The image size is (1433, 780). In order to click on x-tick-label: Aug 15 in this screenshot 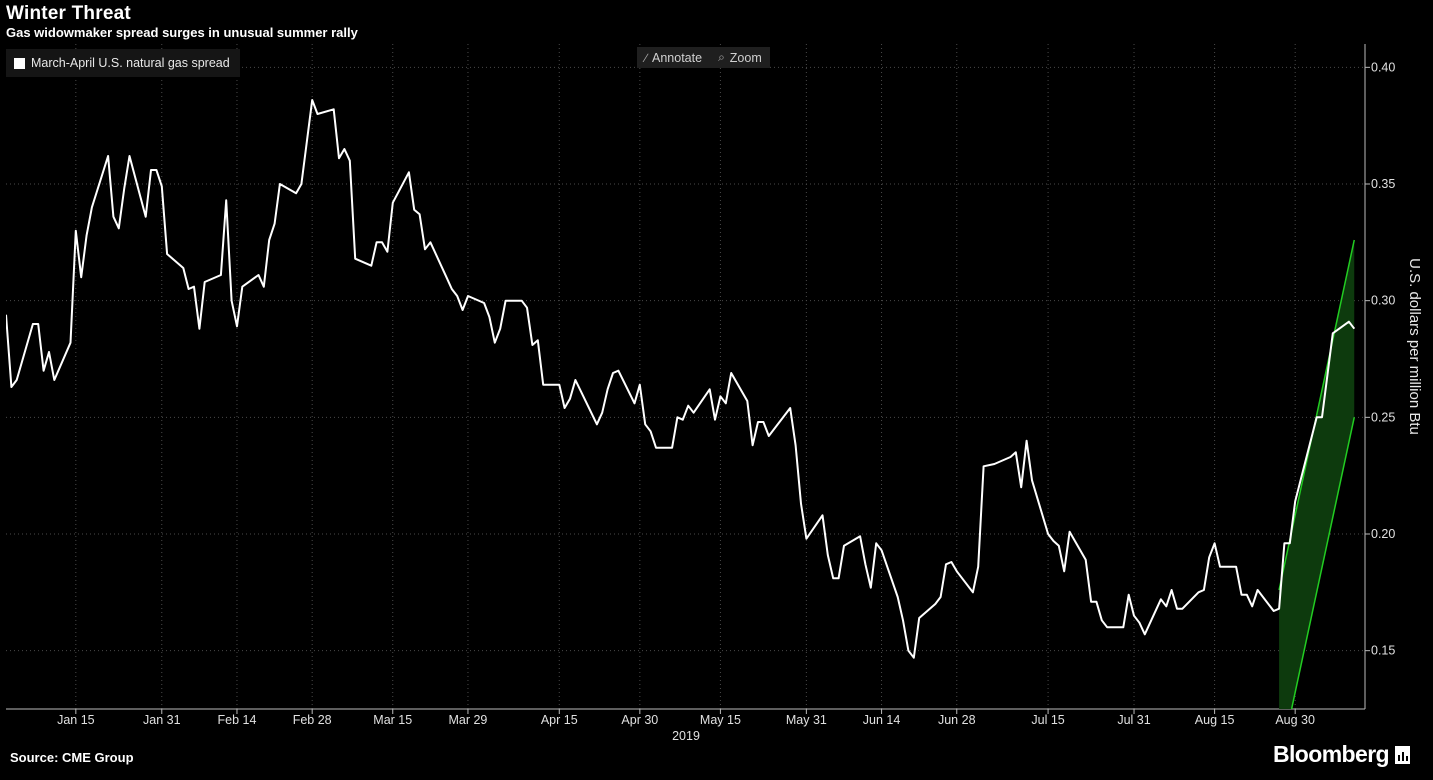, I will do `click(1215, 720)`.